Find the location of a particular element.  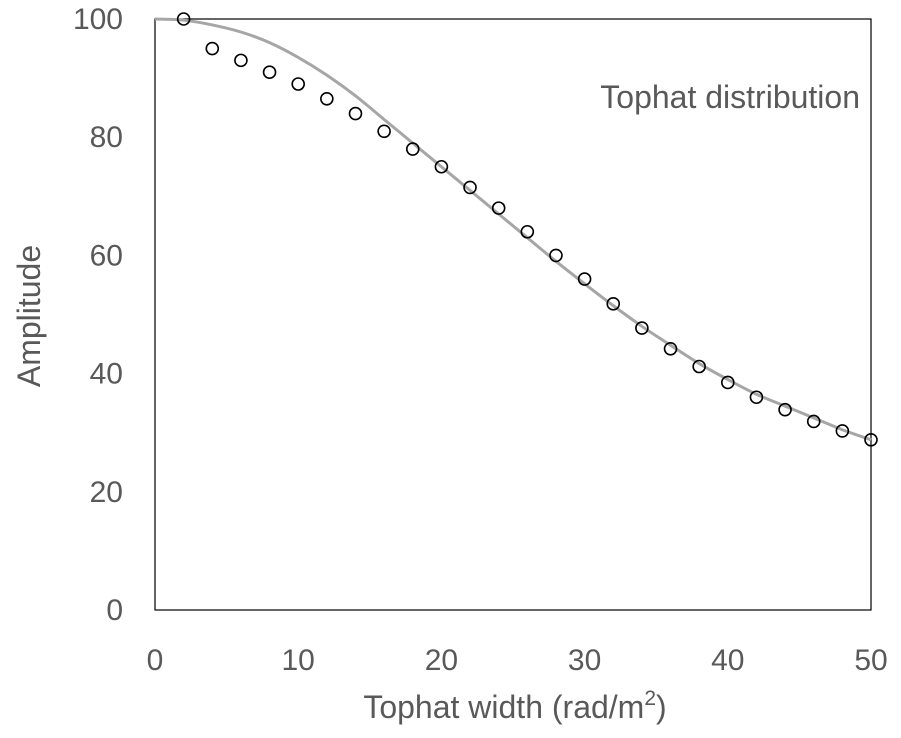

x-axis-ticks: 0 10 20 30 40 50 is located at coordinates (517, 660).